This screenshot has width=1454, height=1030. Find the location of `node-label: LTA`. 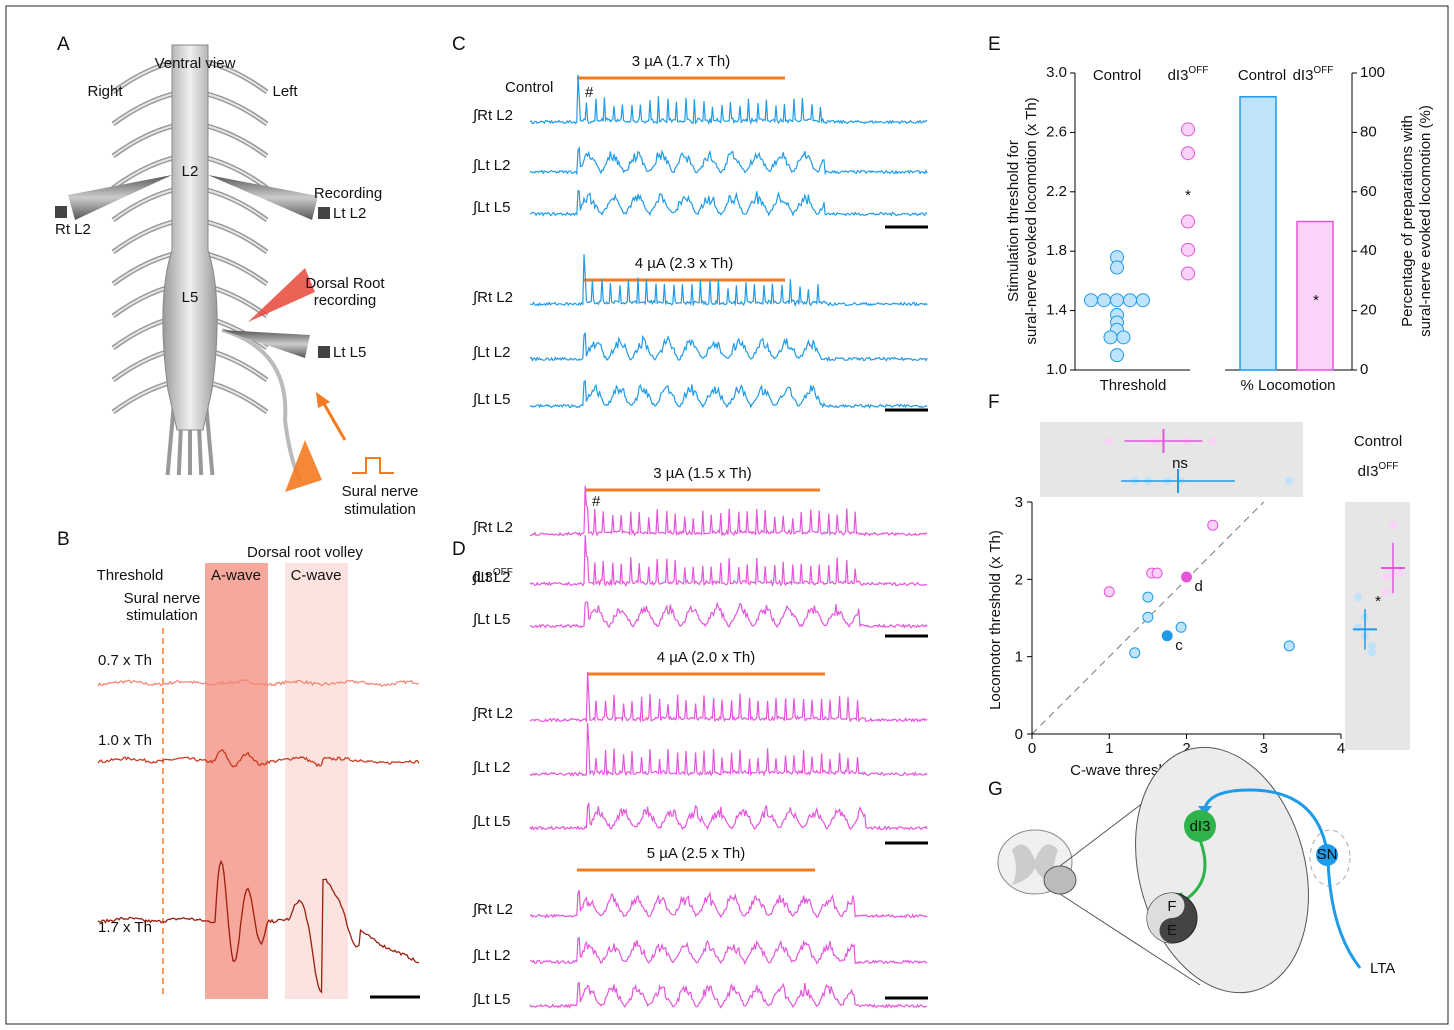

node-label: LTA is located at coordinates (1382, 968).